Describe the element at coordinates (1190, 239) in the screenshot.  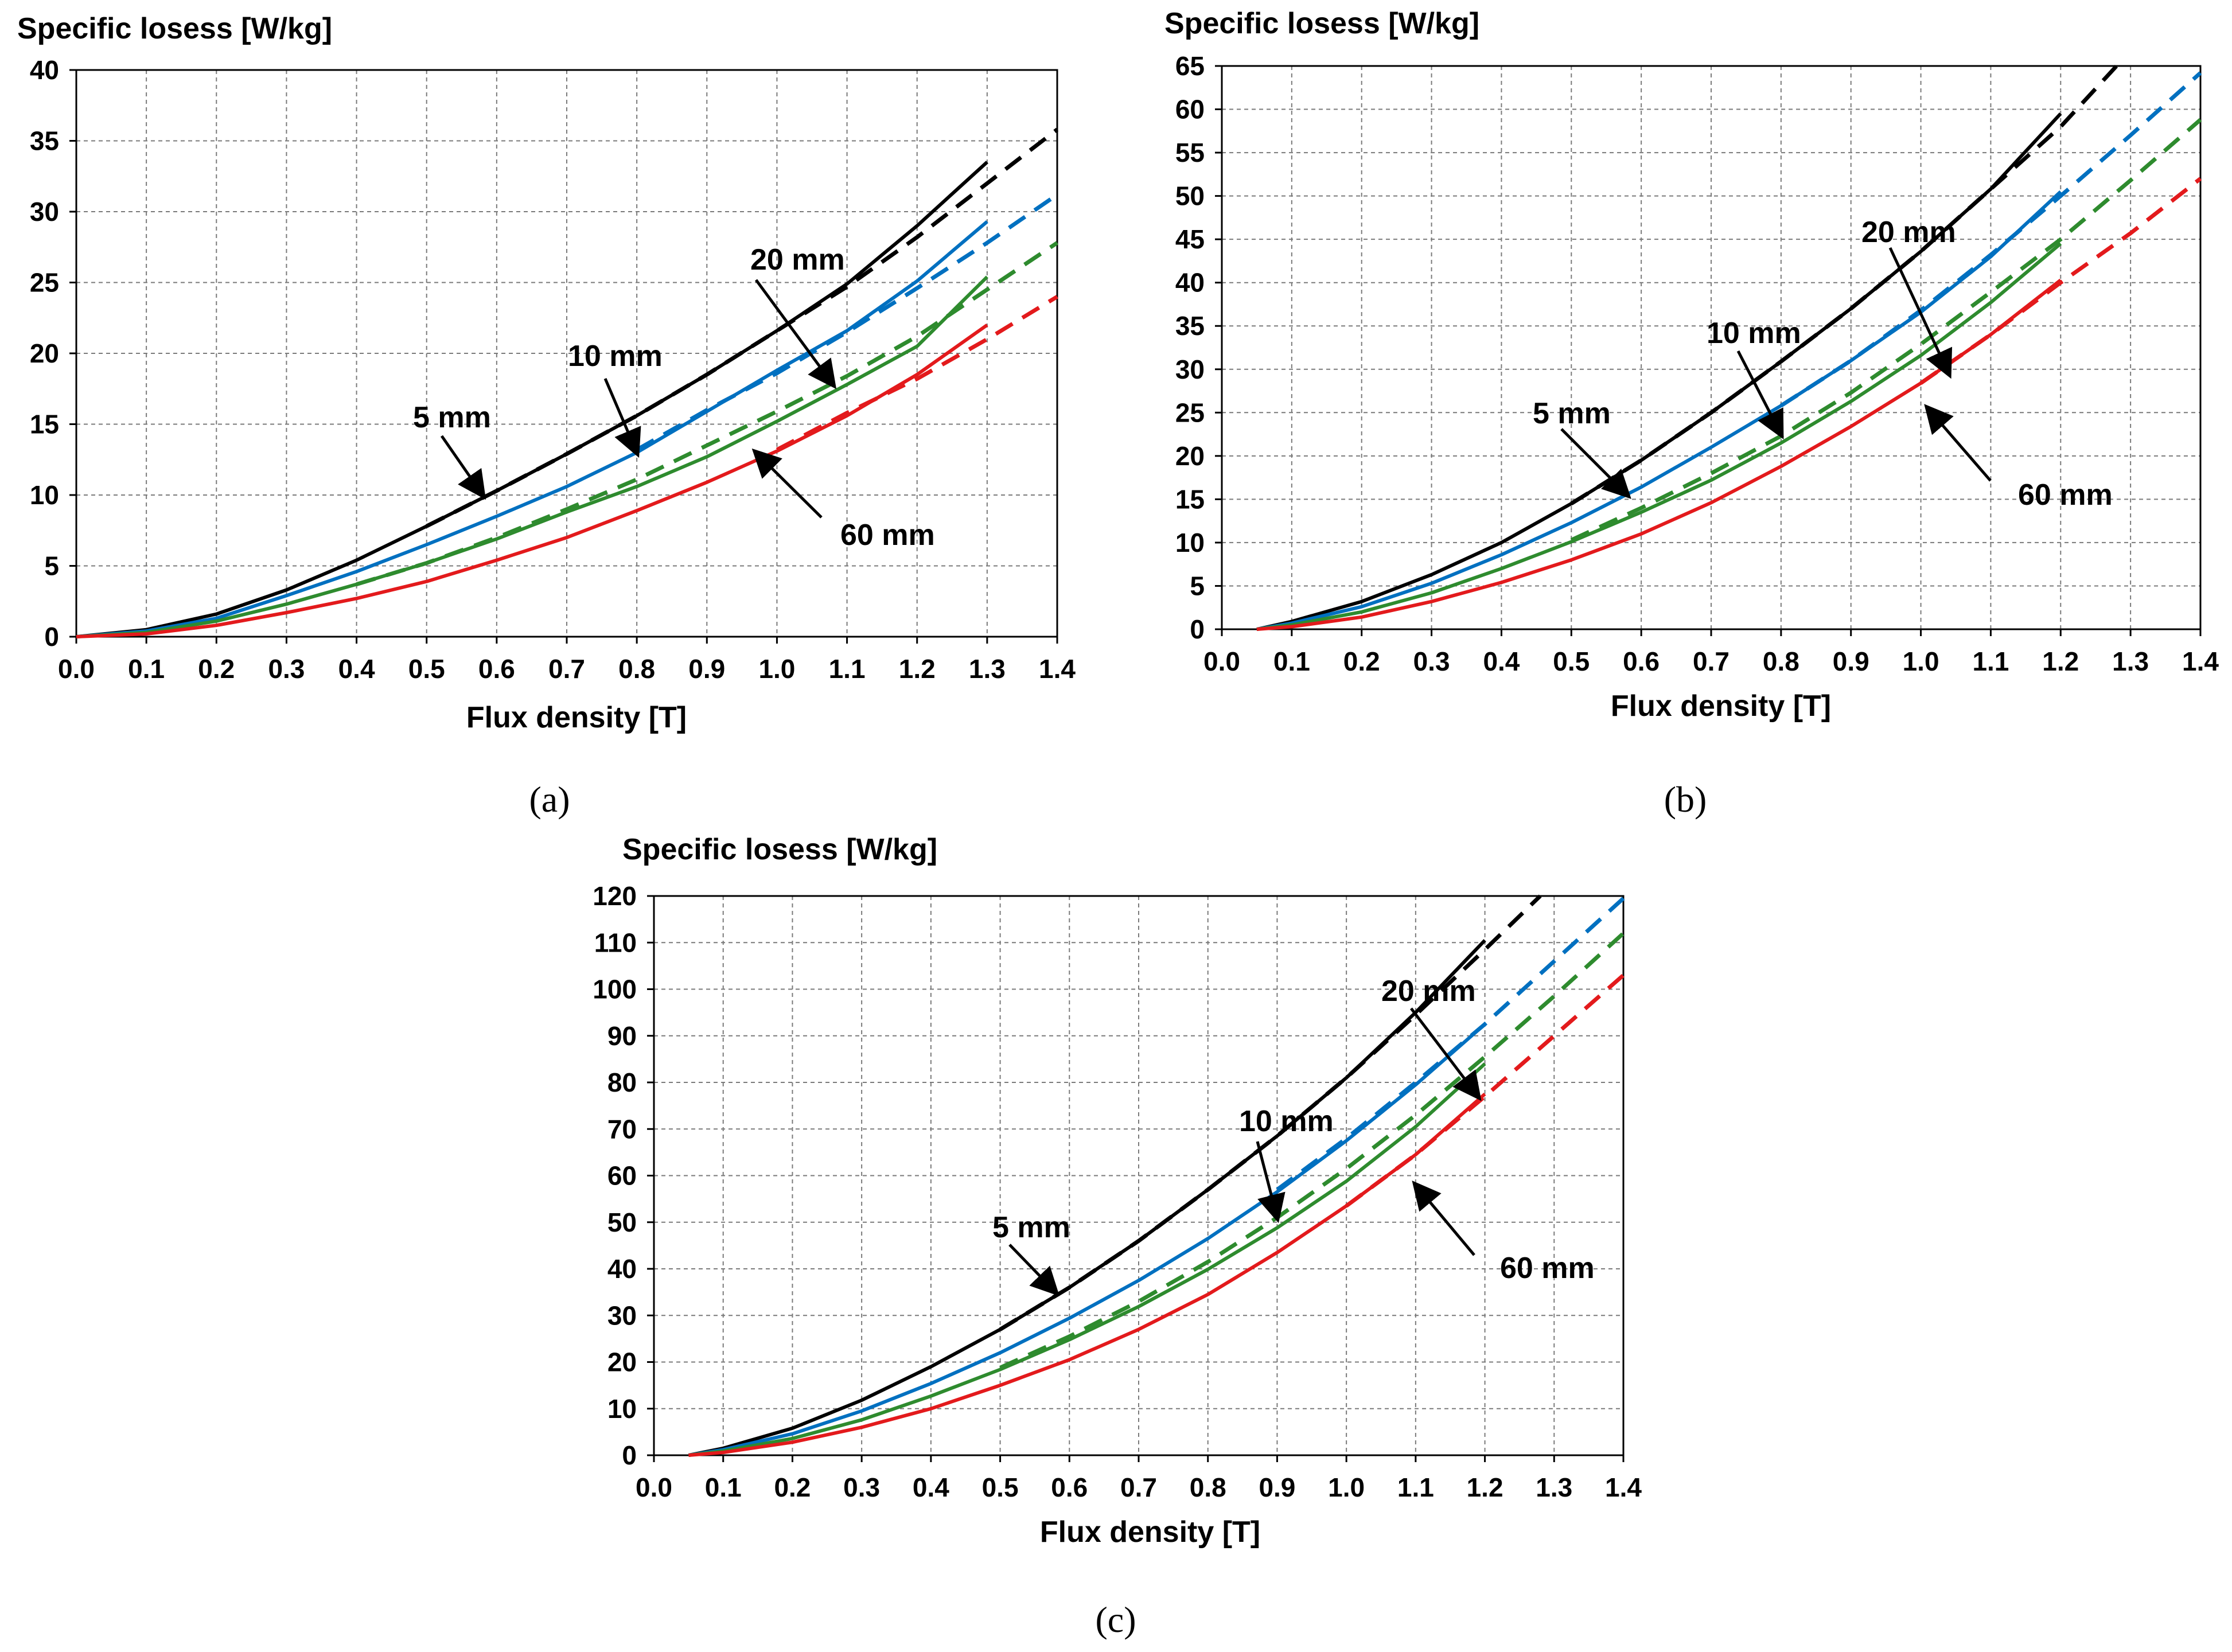
I see `y-tick-label: 45` at that location.